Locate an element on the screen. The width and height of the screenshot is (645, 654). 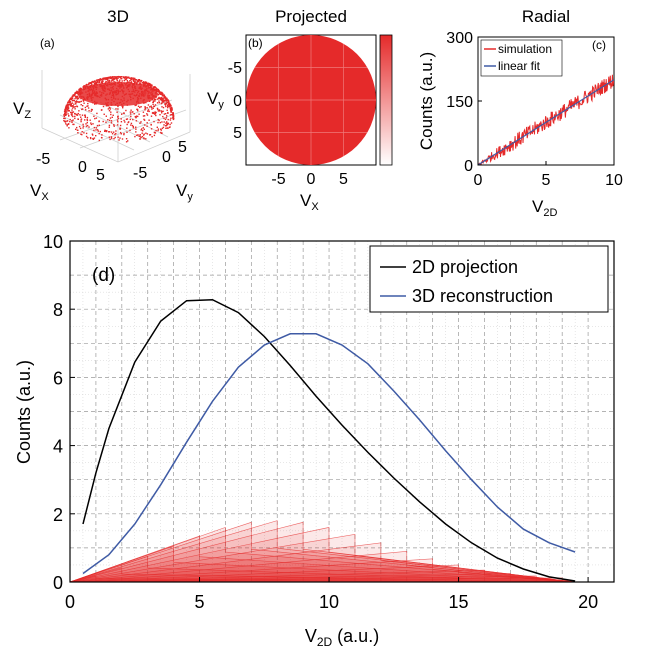
panel-b-grid is located at coordinates (311, 100).